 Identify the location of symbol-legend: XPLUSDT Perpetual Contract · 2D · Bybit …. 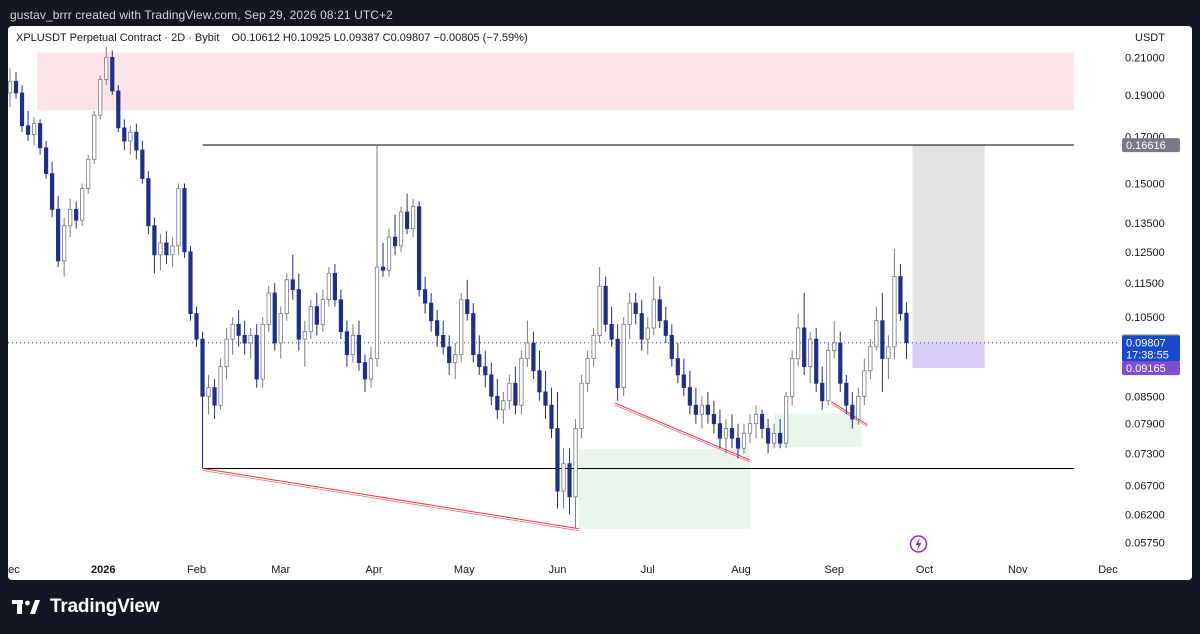
(272, 38).